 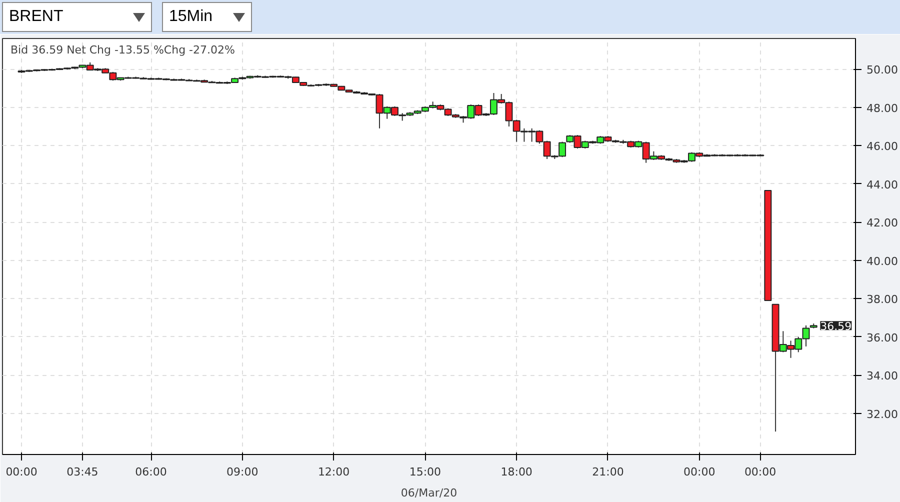 I want to click on text: 36.59, so click(x=836, y=327).